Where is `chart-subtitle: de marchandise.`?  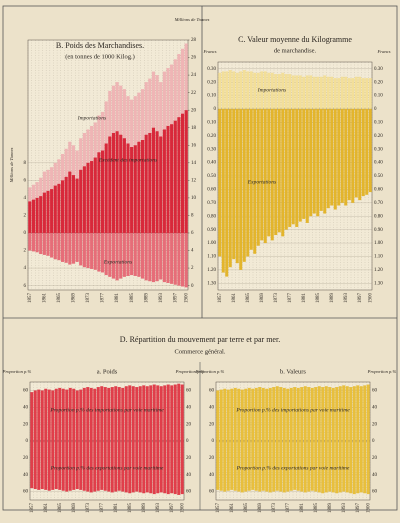 chart-subtitle: de marchandise. is located at coordinates (295, 50).